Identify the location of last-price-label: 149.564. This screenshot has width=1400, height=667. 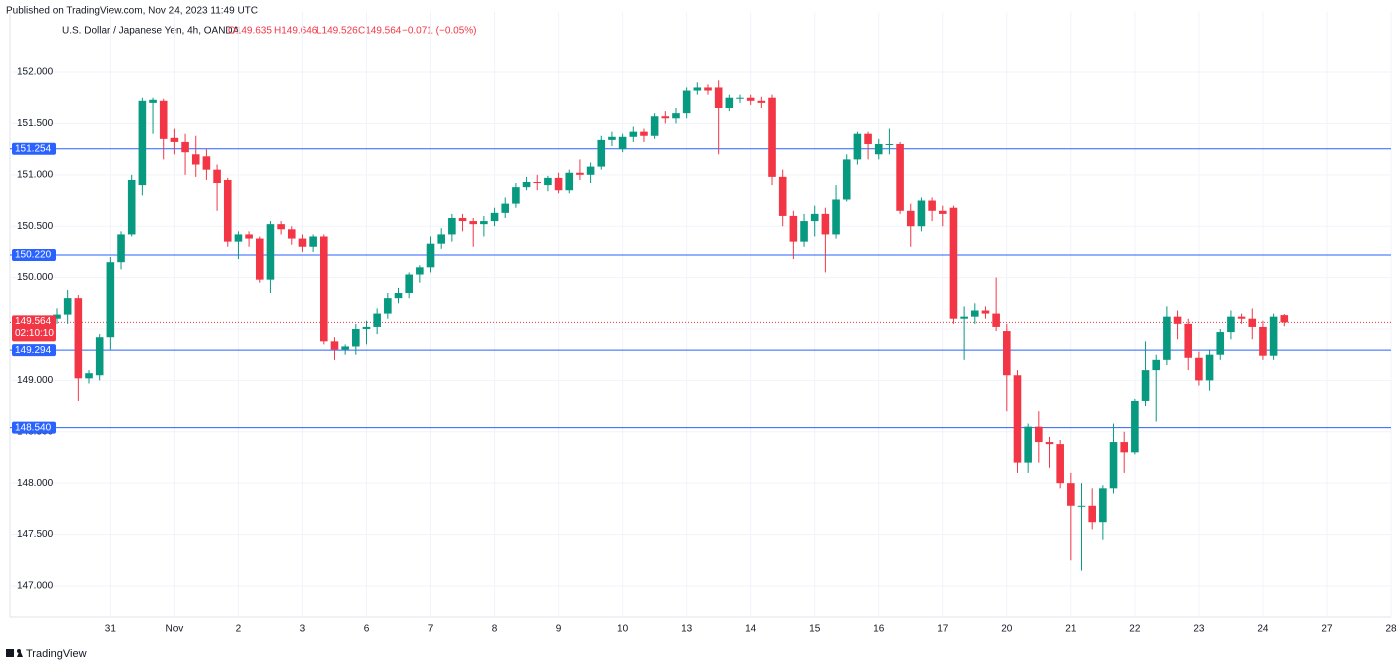
(33, 321).